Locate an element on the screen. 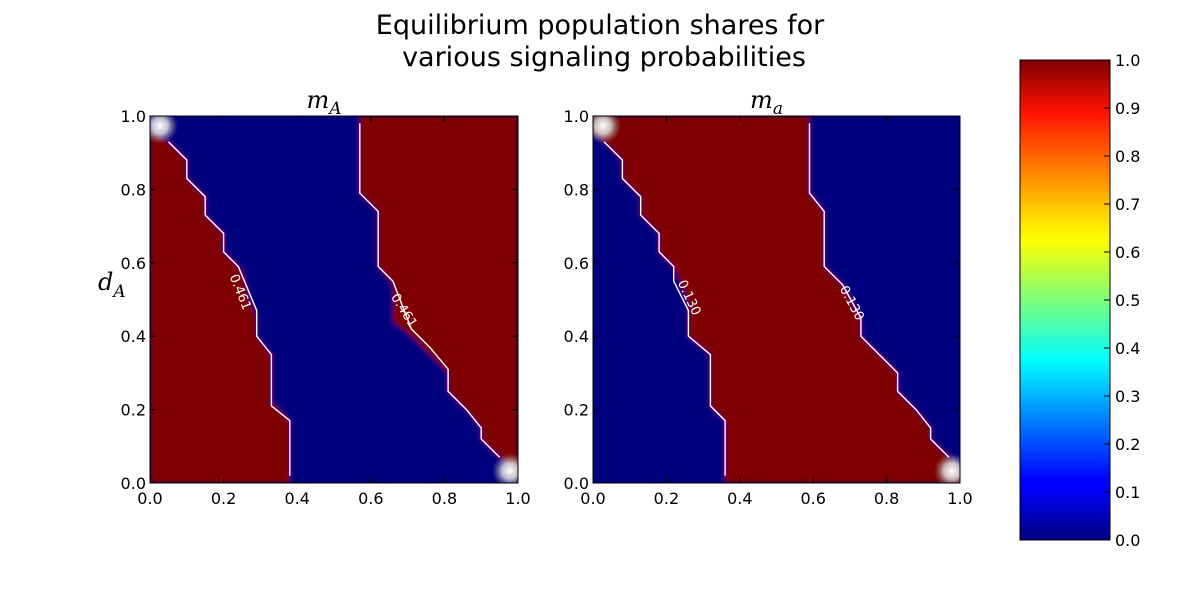 The image size is (1200, 600). colorbar-tick-label: 0.7 is located at coordinates (1127, 204).